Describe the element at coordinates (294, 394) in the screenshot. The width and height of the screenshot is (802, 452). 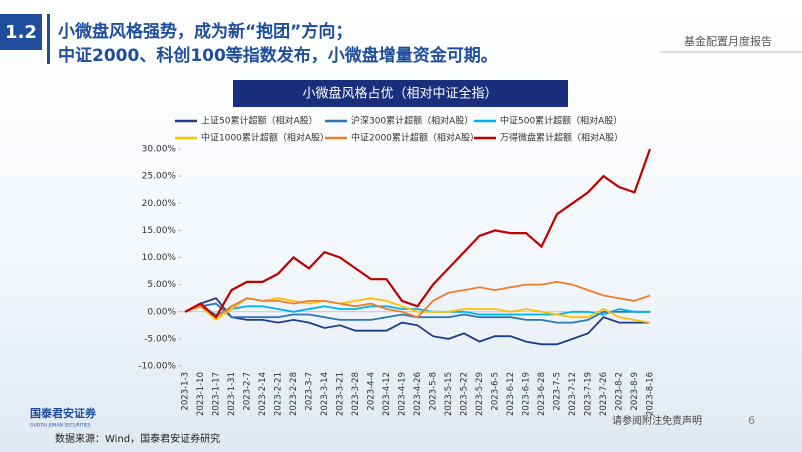
I see `x-tick-label: 2023-2-28` at that location.